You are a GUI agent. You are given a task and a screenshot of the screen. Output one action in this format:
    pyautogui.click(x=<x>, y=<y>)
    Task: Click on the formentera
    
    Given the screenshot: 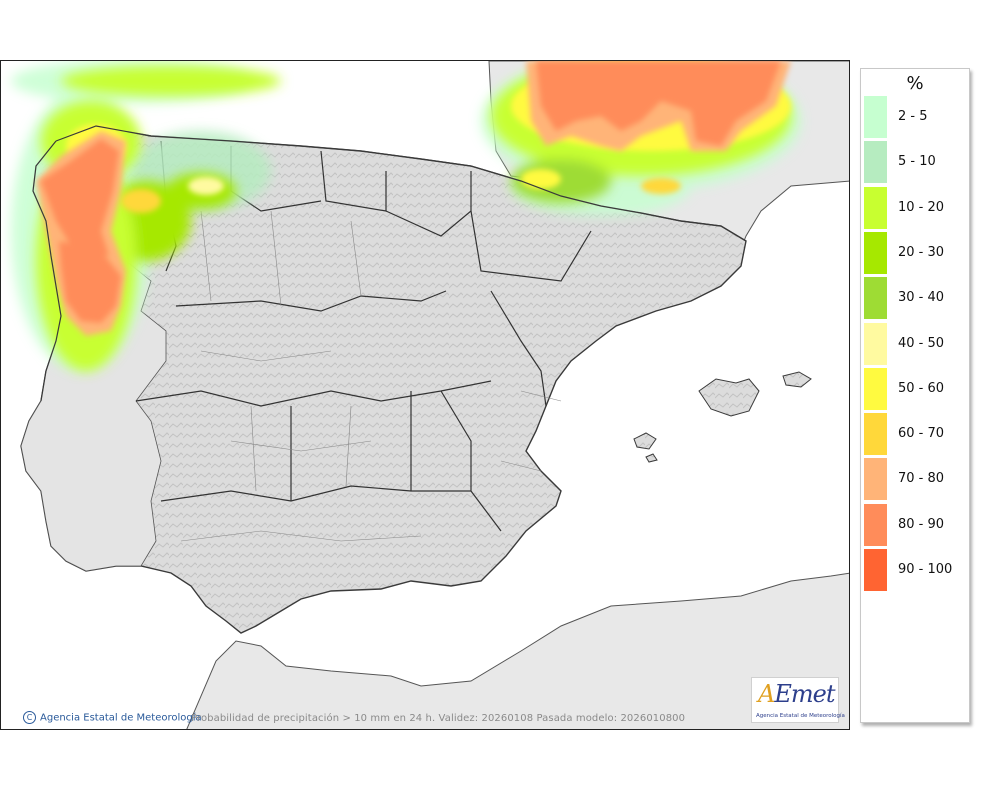 What is the action you would take?
    pyautogui.click(x=651, y=458)
    